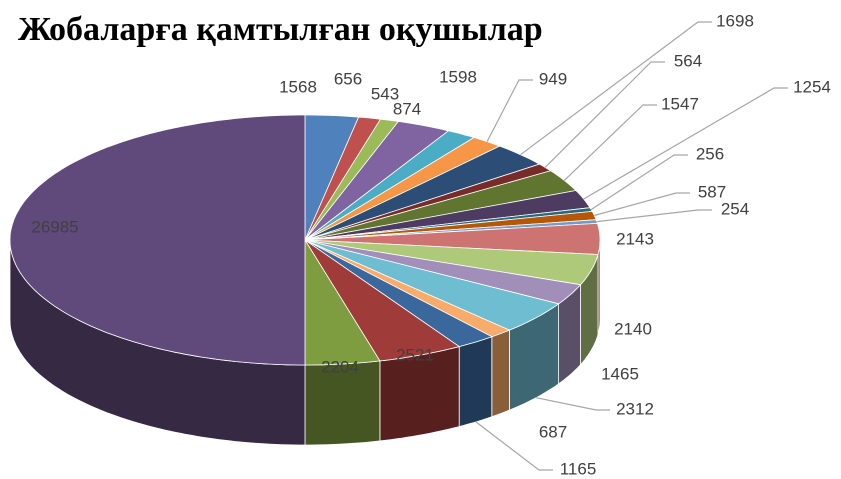  What do you see at coordinates (710, 153) in the screenshot?
I see `data-label: 256` at bounding box center [710, 153].